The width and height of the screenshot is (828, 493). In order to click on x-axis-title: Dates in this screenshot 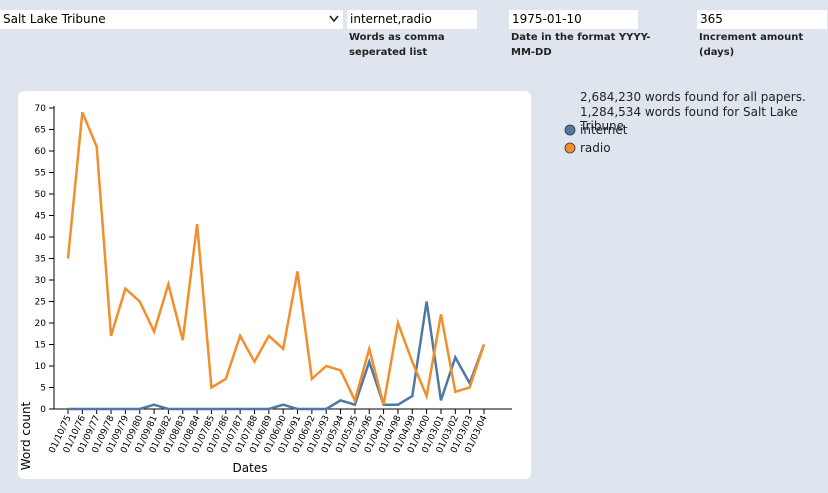, I will do `click(250, 468)`.